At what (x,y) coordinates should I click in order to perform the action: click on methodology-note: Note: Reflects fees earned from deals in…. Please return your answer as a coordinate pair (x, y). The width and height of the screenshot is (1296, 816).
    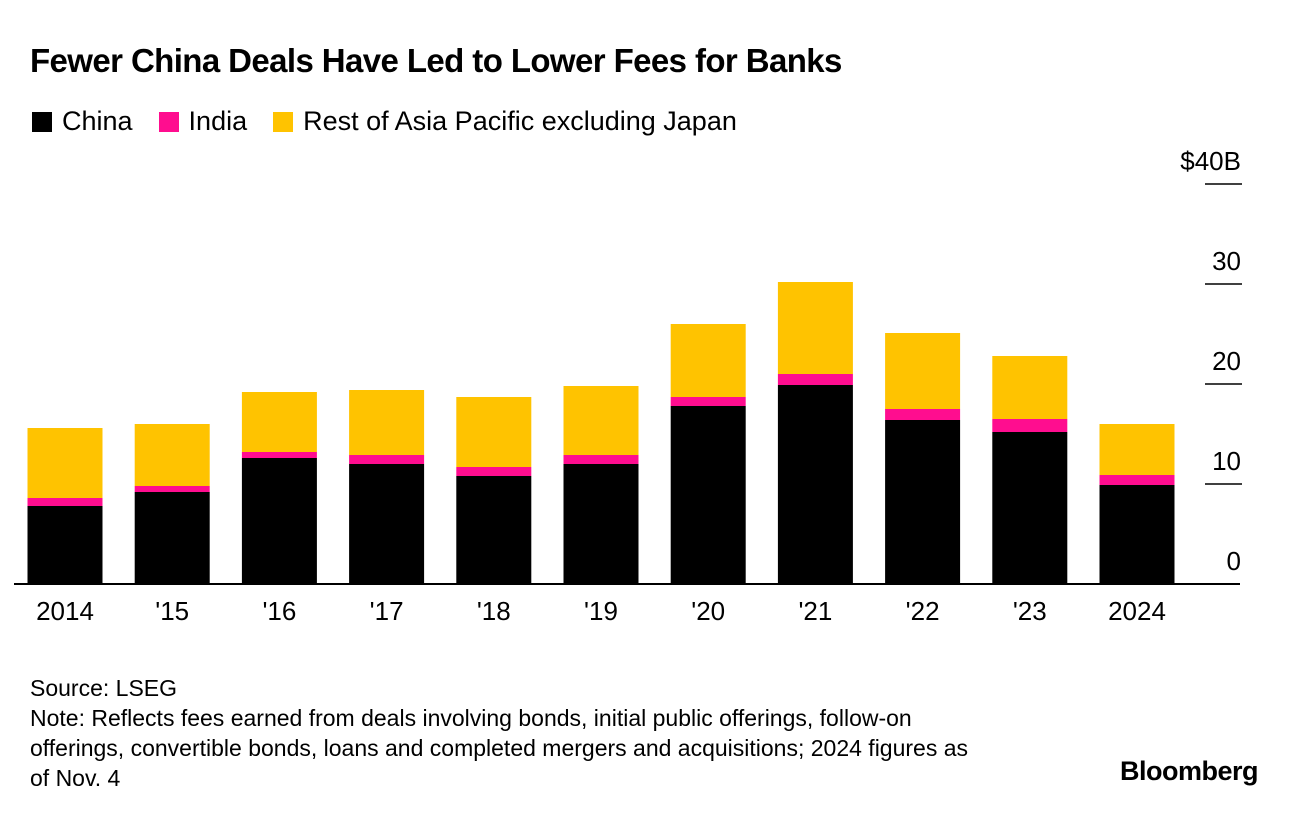
    Looking at the image, I should click on (499, 748).